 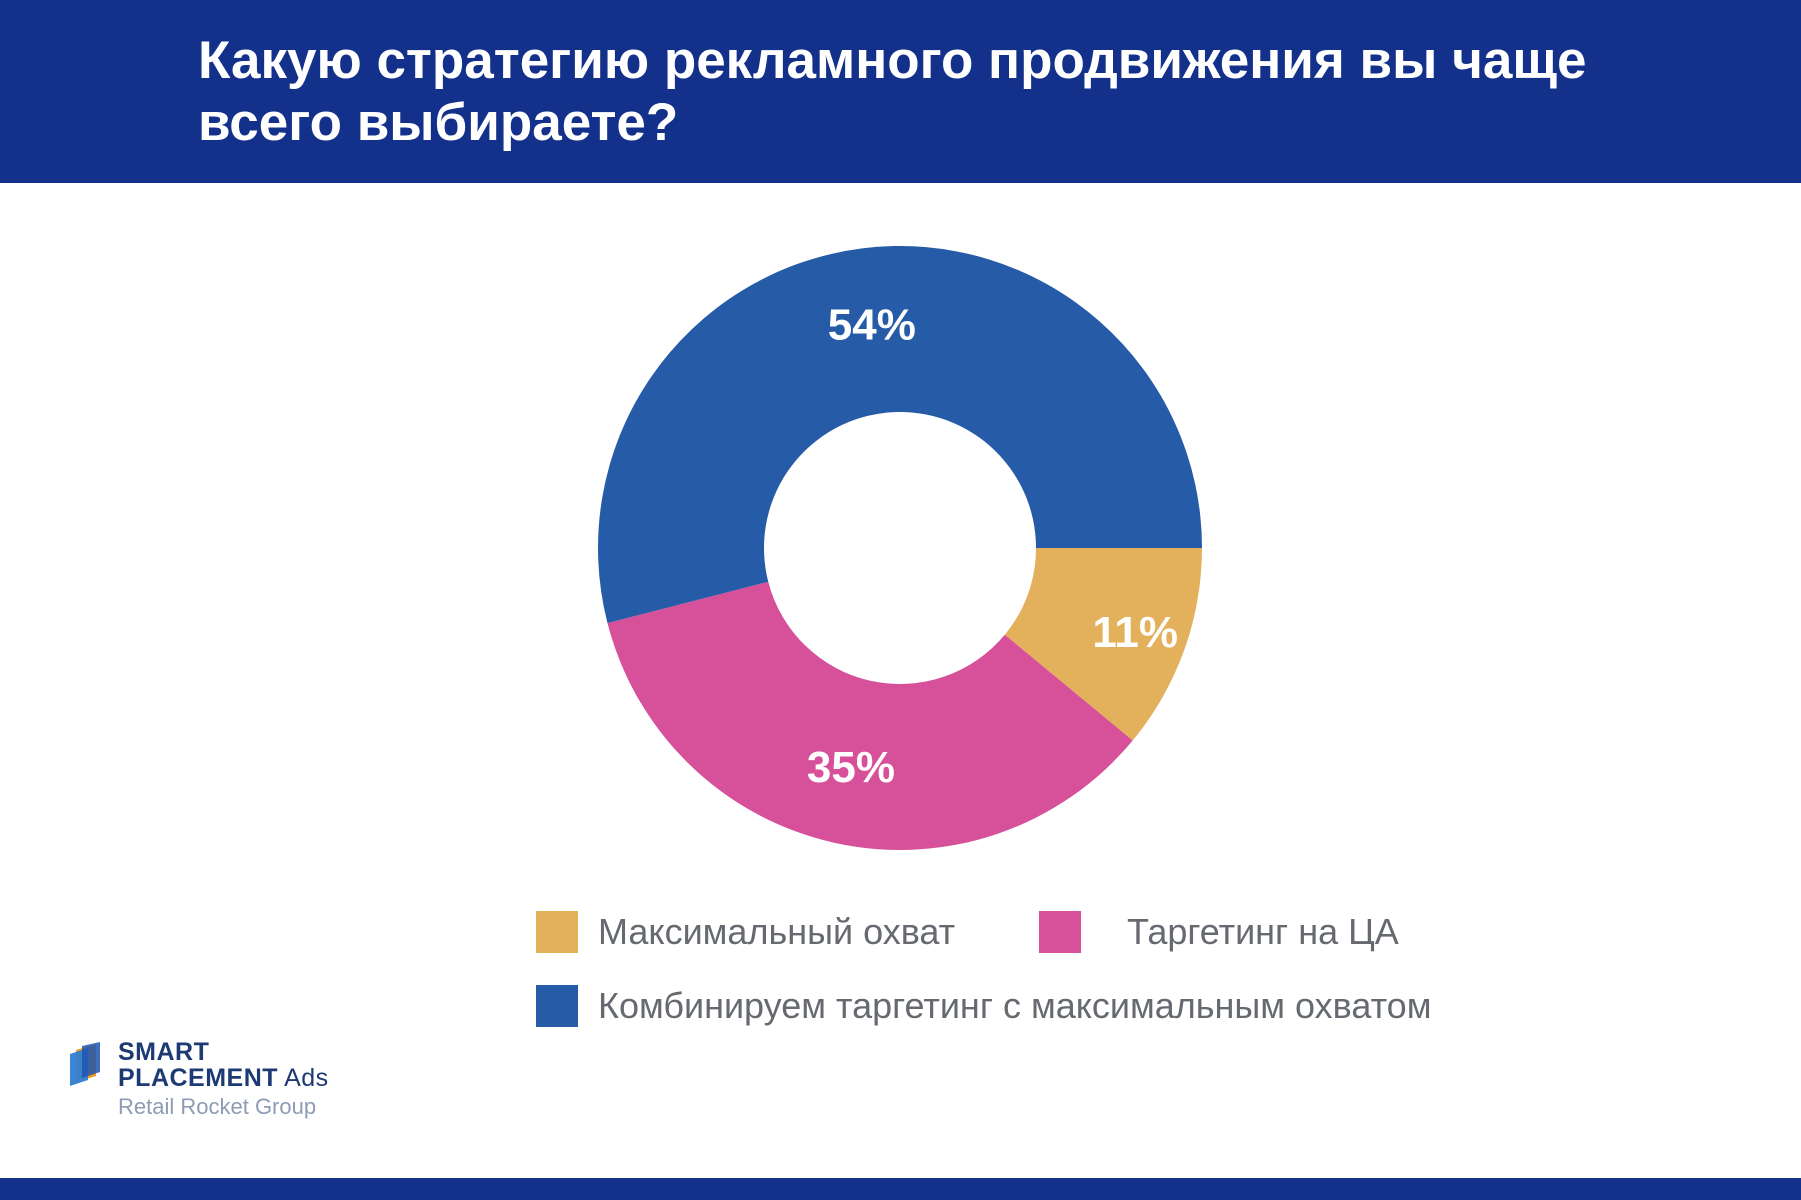 I want to click on donut-slice-targeting, so click(x=870, y=715).